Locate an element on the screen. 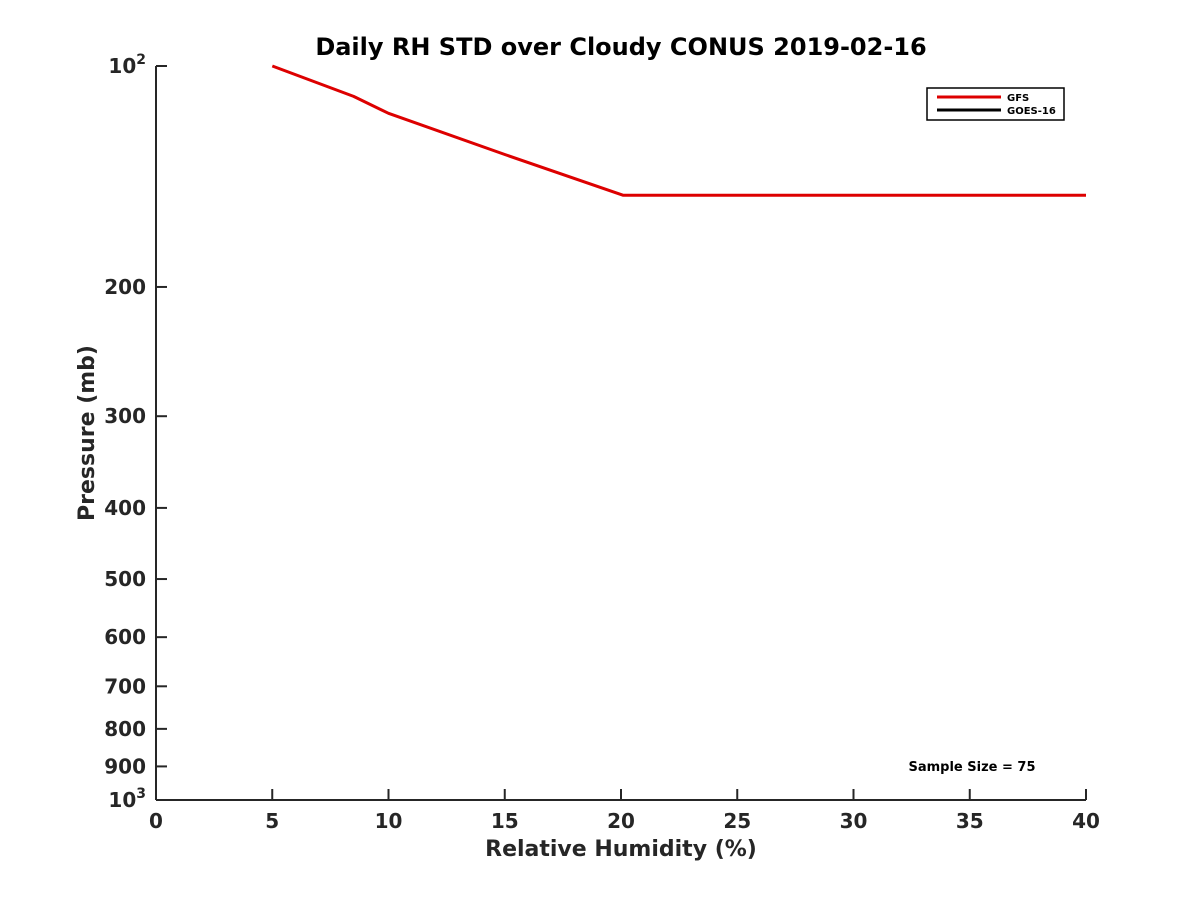 This screenshot has width=1200, height=900. y-tick-label: 500 is located at coordinates (125, 579).